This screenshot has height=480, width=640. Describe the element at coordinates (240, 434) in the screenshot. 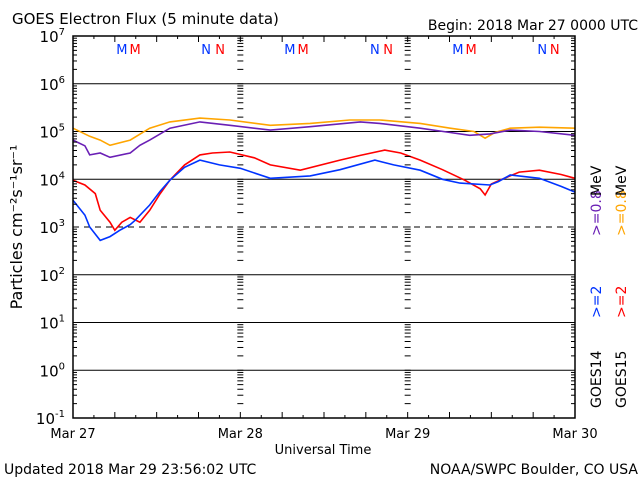

I see `x-tick-label: Mar 28` at that location.